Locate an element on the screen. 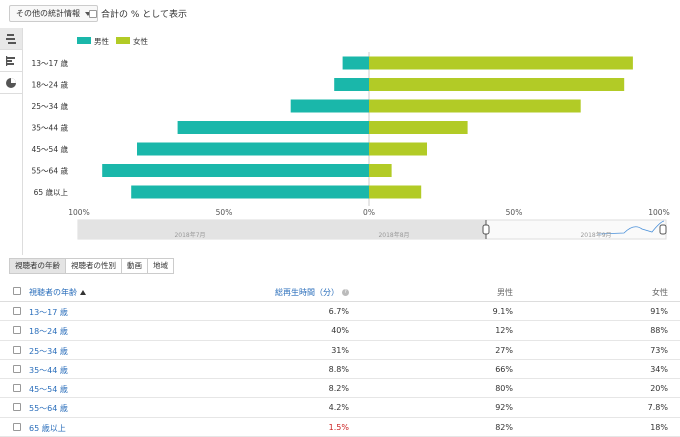 The height and width of the screenshot is (437, 680). x-tick-label: 0% is located at coordinates (369, 212).